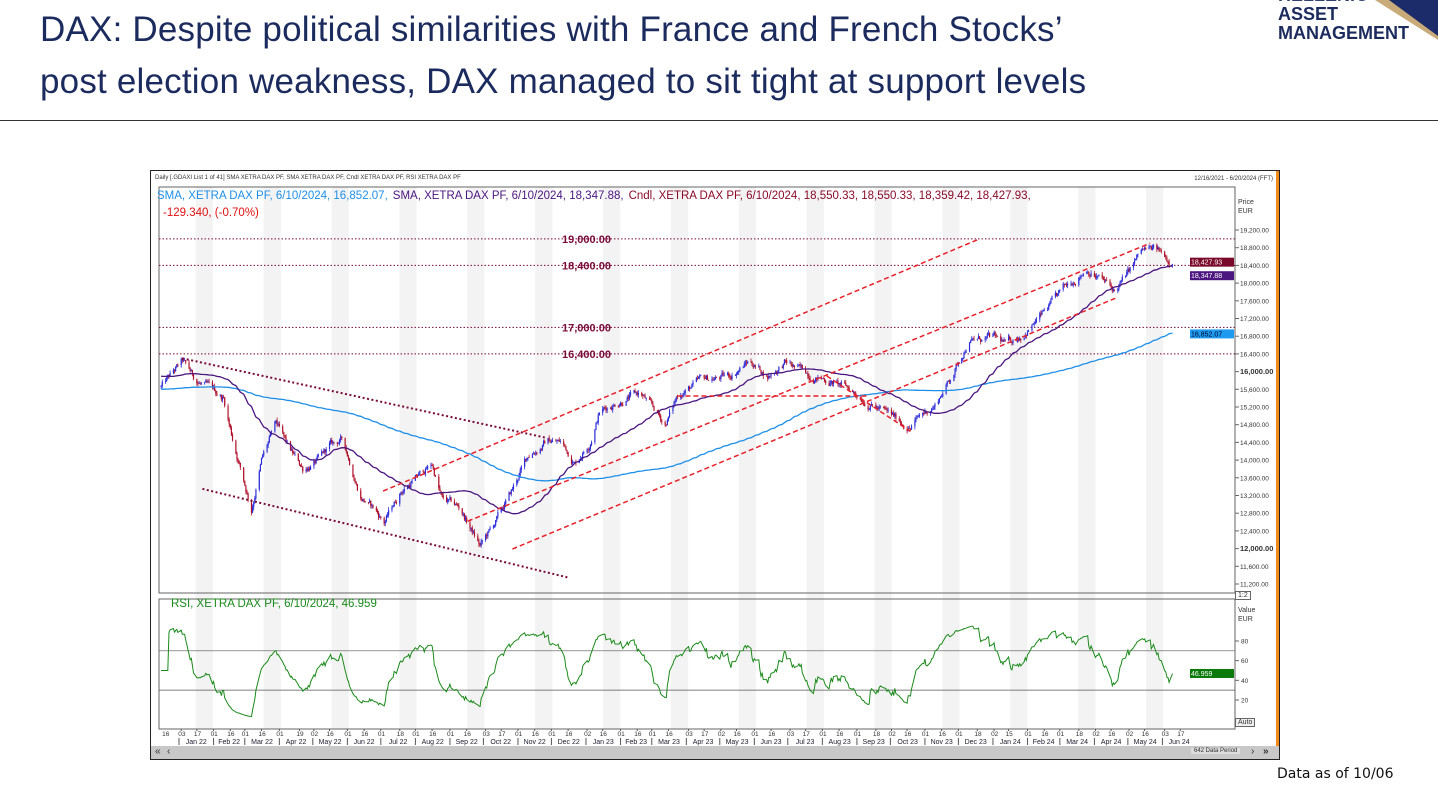 This screenshot has height=791, width=1438. Describe the element at coordinates (1212, 334) in the screenshot. I see `sma200-value-tag-bg` at that location.